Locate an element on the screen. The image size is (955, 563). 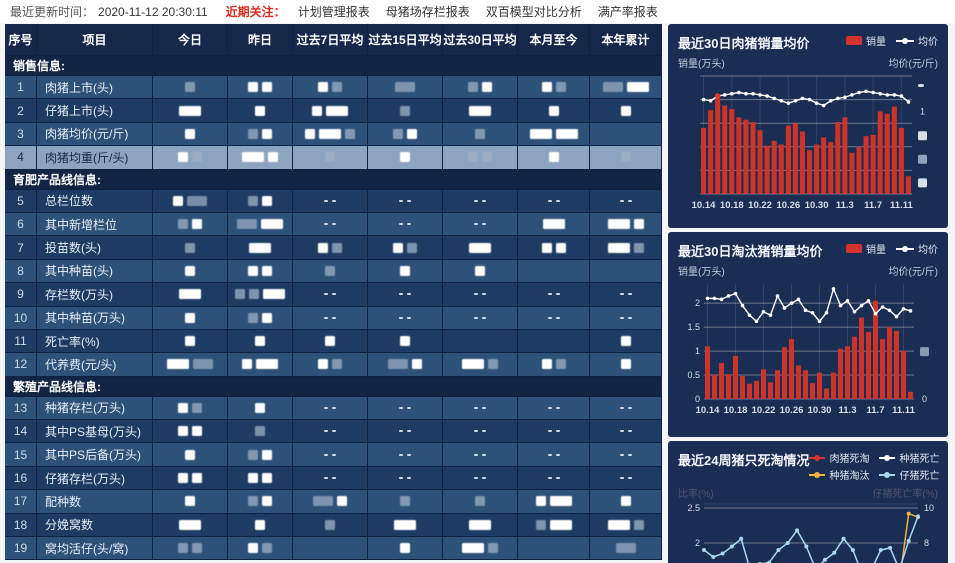
table-row-19: 19 窝均活仔(头/窝) is located at coordinates (333, 549).